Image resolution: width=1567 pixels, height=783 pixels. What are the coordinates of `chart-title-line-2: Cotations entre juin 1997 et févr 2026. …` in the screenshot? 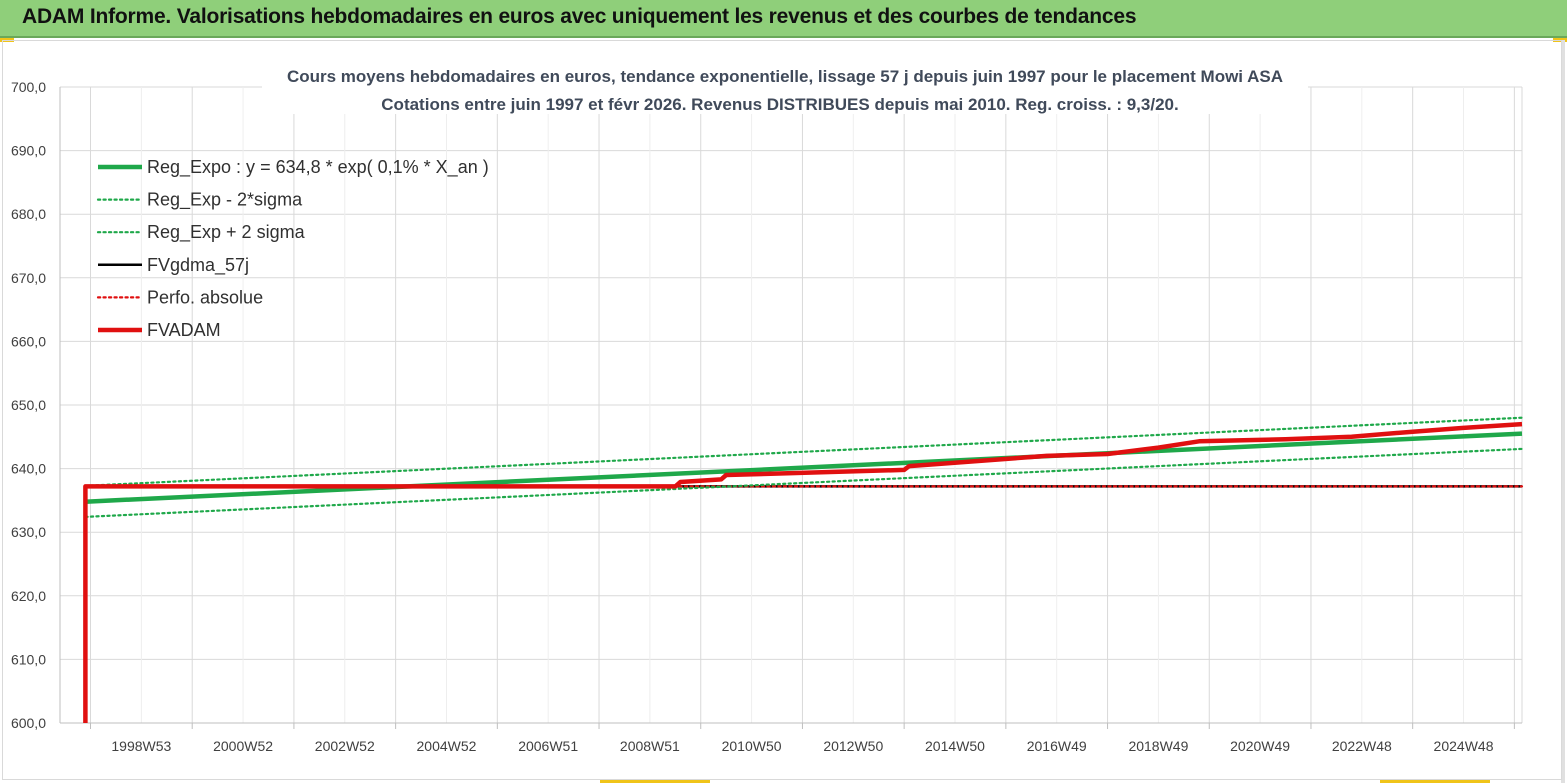 It's located at (779, 104).